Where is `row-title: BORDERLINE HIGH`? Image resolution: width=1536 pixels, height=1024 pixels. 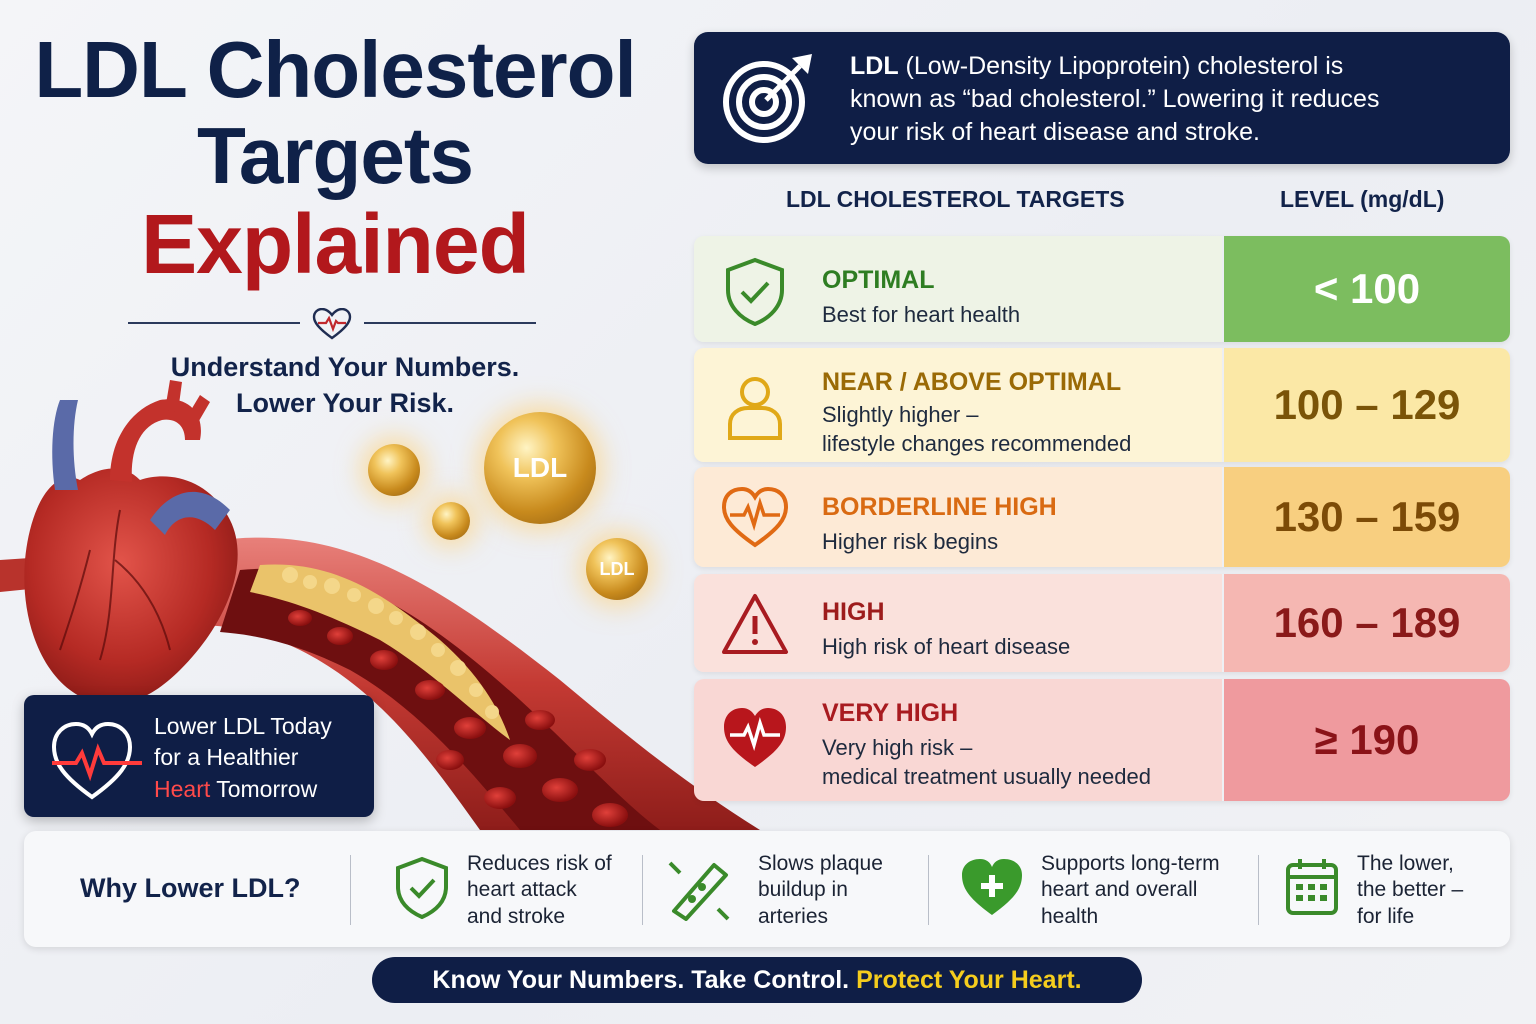
row-title: BORDERLINE HIGH is located at coordinates (939, 507).